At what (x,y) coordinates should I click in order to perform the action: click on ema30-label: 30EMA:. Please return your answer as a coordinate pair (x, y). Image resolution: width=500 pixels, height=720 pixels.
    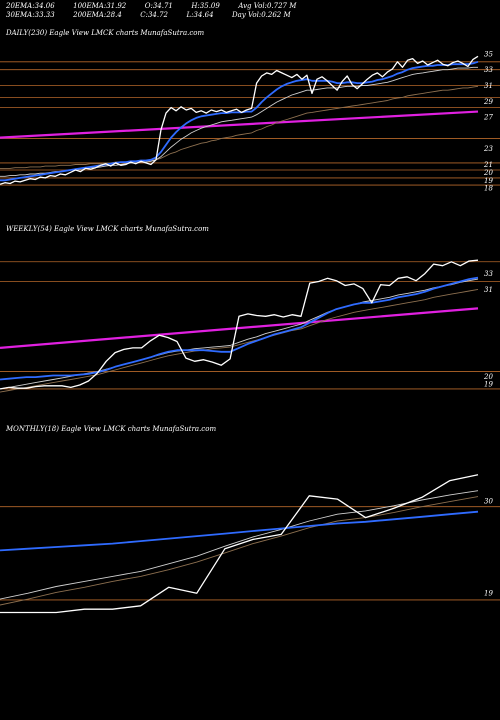
    Looking at the image, I should click on (20, 15).